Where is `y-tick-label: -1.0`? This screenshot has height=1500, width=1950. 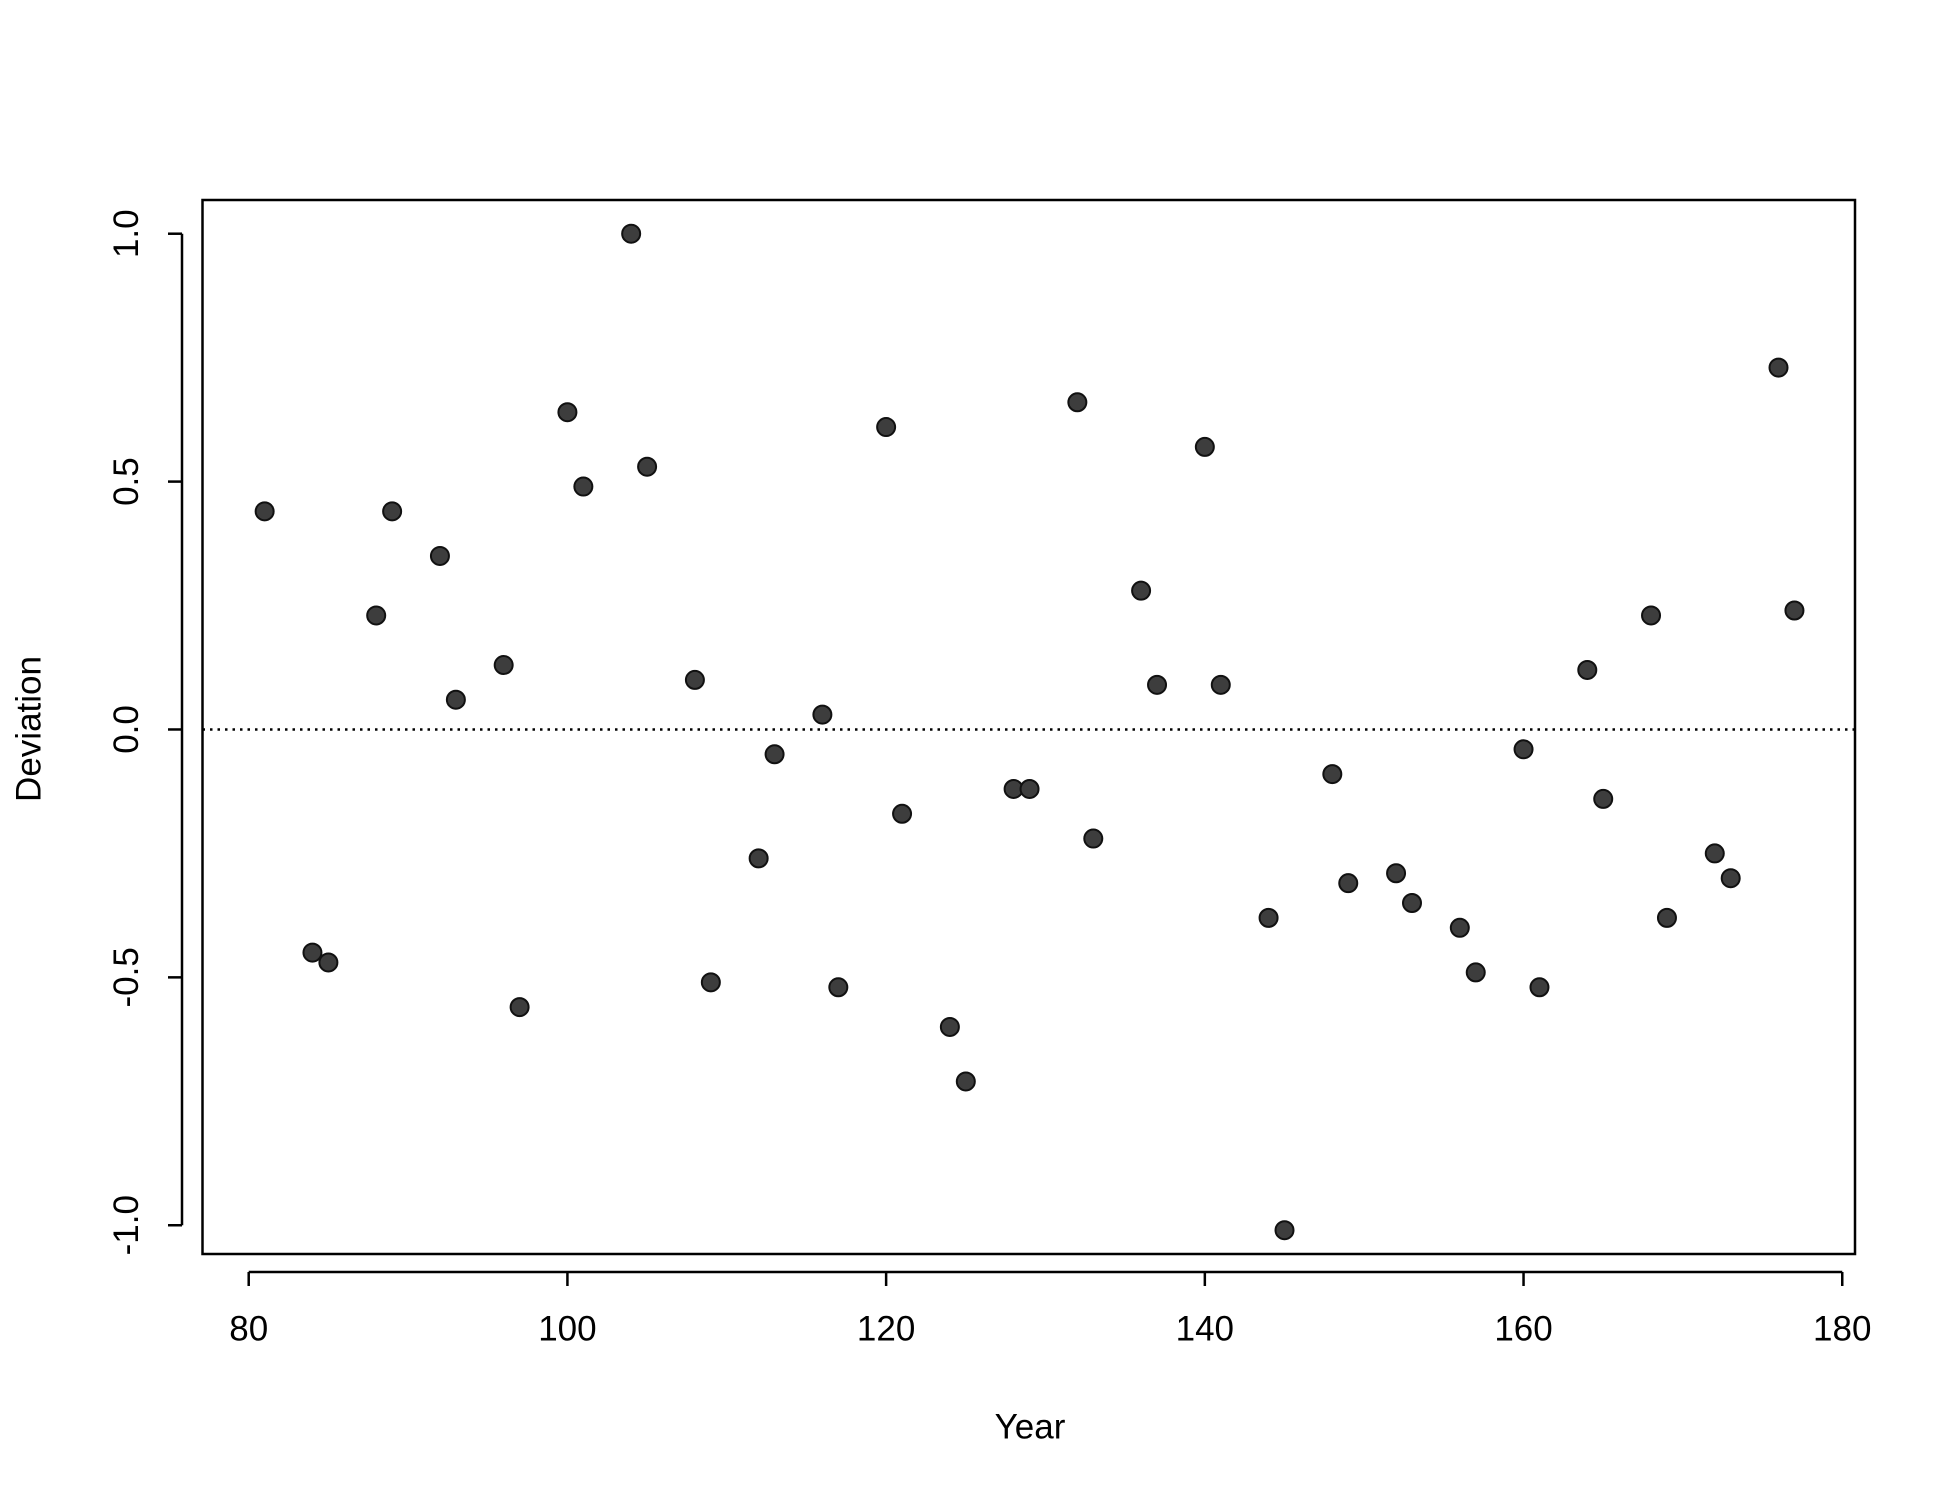
y-tick-label: -1.0 is located at coordinates (126, 1225).